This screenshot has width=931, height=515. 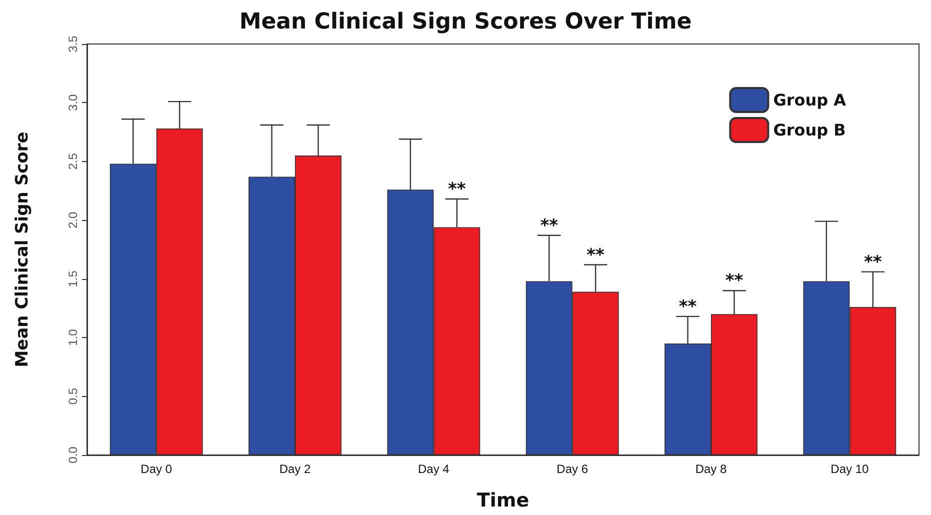 I want to click on x-tick-label: Day 4, so click(x=434, y=469).